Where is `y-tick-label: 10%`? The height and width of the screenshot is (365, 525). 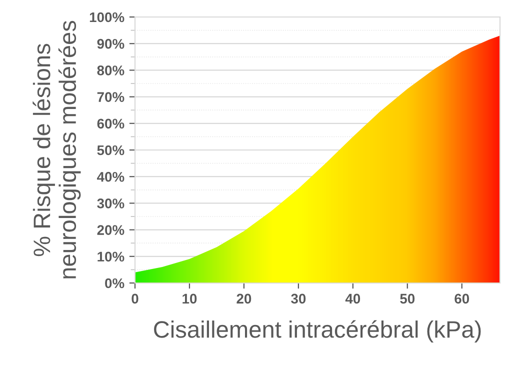 y-tick-label: 10% is located at coordinates (111, 257).